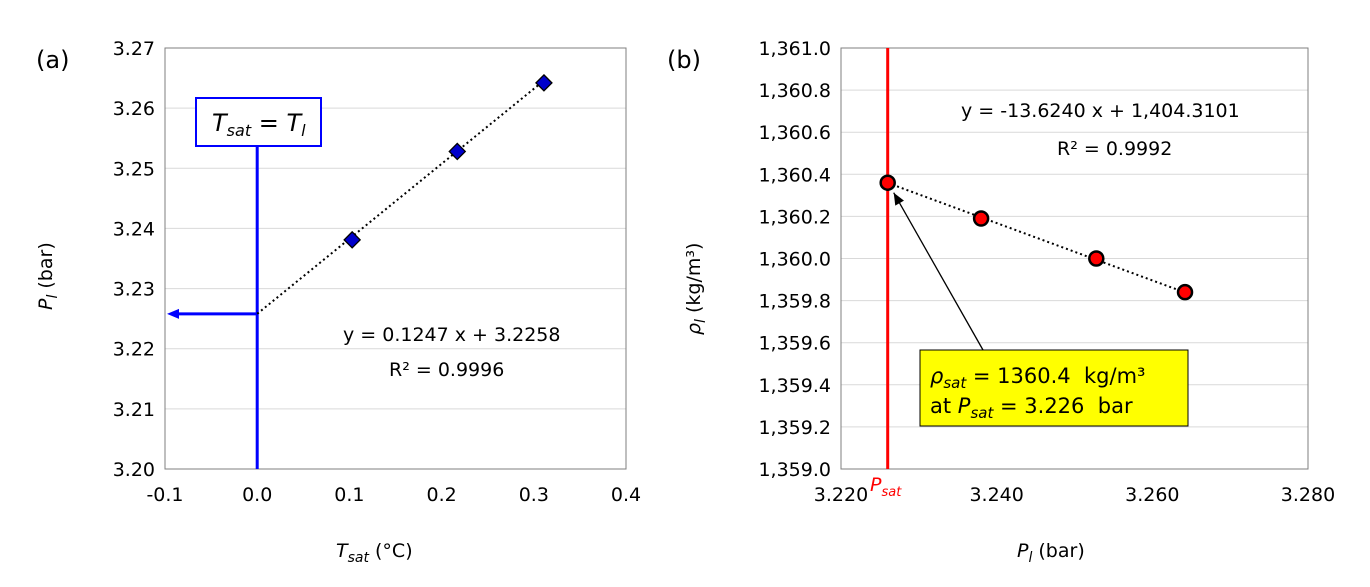  What do you see at coordinates (134, 229) in the screenshot?
I see `y-tick-label: 3.24` at bounding box center [134, 229].